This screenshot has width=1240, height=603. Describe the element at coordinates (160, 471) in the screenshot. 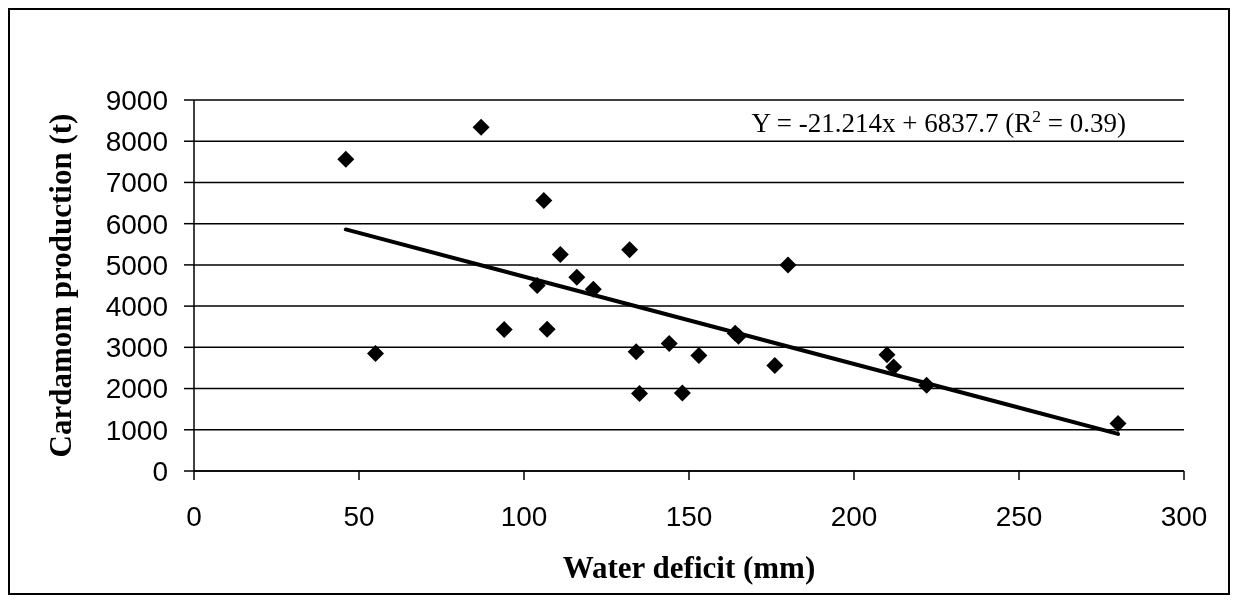

I see `y-tick-label: 0` at that location.